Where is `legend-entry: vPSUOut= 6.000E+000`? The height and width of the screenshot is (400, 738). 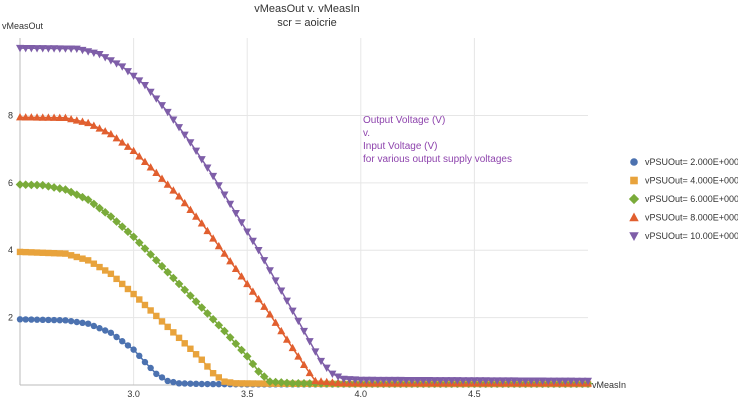
legend-entry: vPSUOut= 6.000E+000 is located at coordinates (691, 199).